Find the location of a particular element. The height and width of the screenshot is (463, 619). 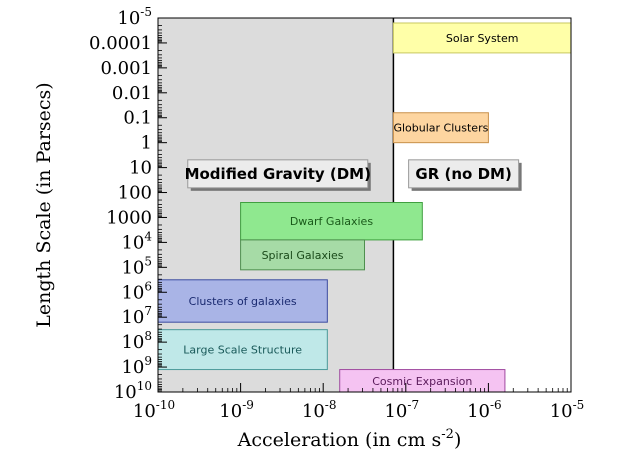

y-tick-label: 10¹⁰ is located at coordinates (133, 391).